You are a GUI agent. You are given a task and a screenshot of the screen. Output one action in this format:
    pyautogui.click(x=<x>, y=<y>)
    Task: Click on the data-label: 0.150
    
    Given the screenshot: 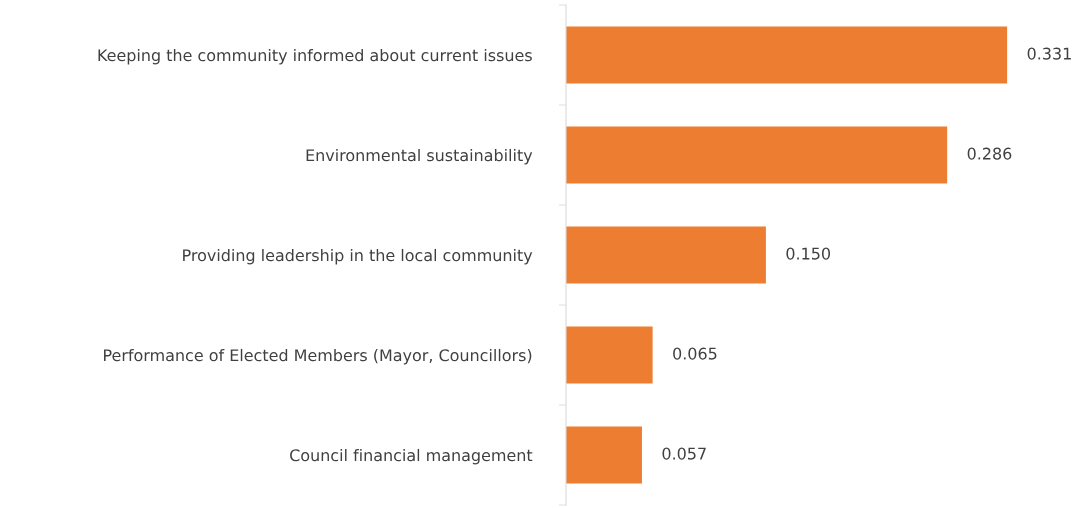 What is the action you would take?
    pyautogui.click(x=808, y=253)
    